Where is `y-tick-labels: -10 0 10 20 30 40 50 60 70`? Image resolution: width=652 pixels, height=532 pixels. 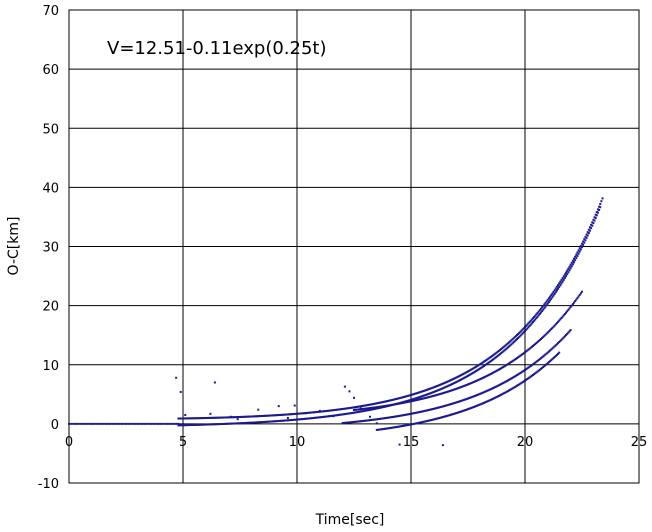
y-tick-labels: -10 0 10 20 30 40 50 60 70 is located at coordinates (48, 248).